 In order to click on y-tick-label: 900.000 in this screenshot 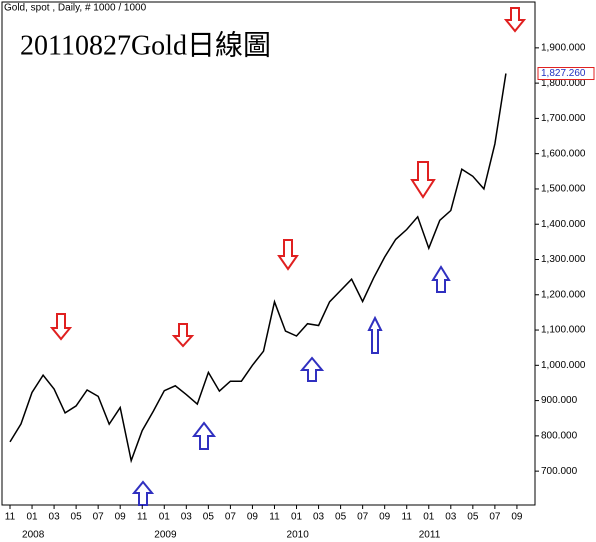, I will do `click(559, 400)`.